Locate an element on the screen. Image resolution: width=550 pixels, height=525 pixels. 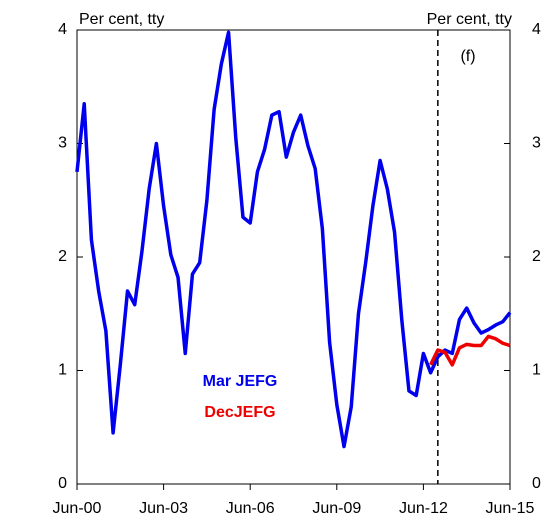
legend-label: Mar JEFG is located at coordinates (240, 381).